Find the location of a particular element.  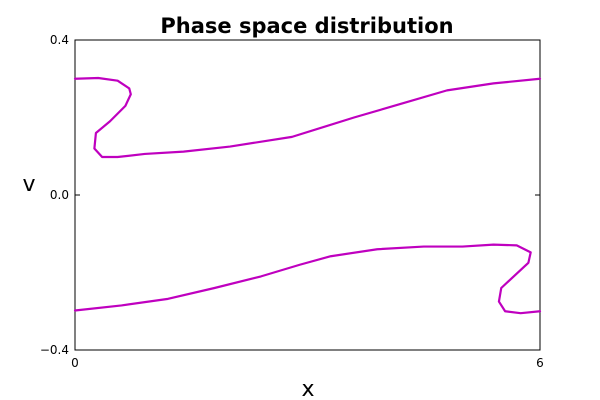

x-axis-label: x is located at coordinates (307, 388).